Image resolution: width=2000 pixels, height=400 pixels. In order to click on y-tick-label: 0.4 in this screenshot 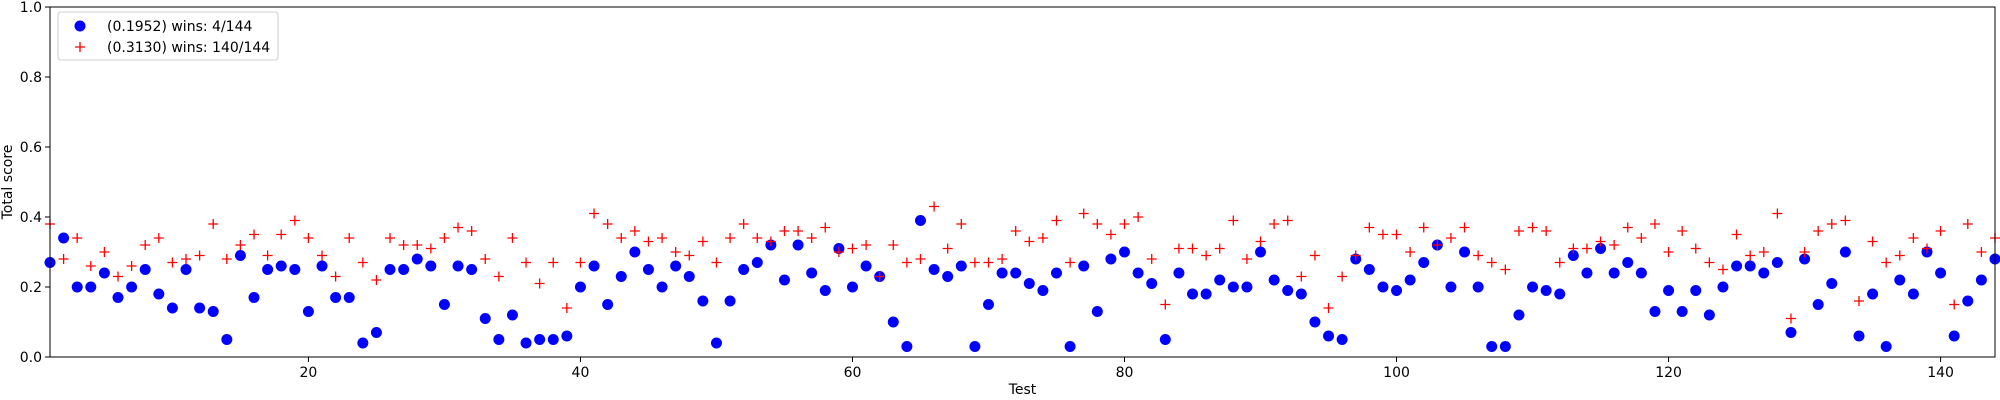, I will do `click(31, 218)`.